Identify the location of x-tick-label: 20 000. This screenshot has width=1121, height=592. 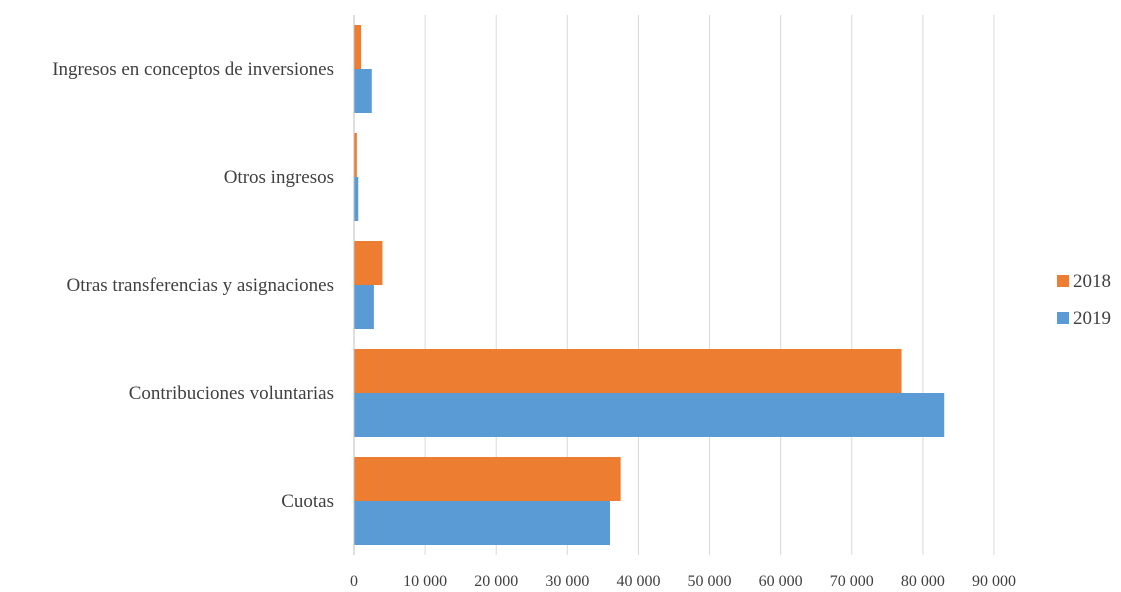
(496, 581).